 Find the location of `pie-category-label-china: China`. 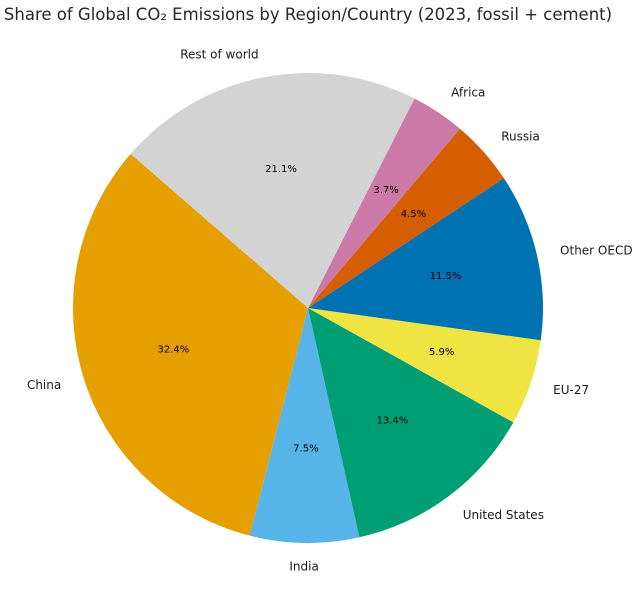

pie-category-label-china: China is located at coordinates (44, 385).